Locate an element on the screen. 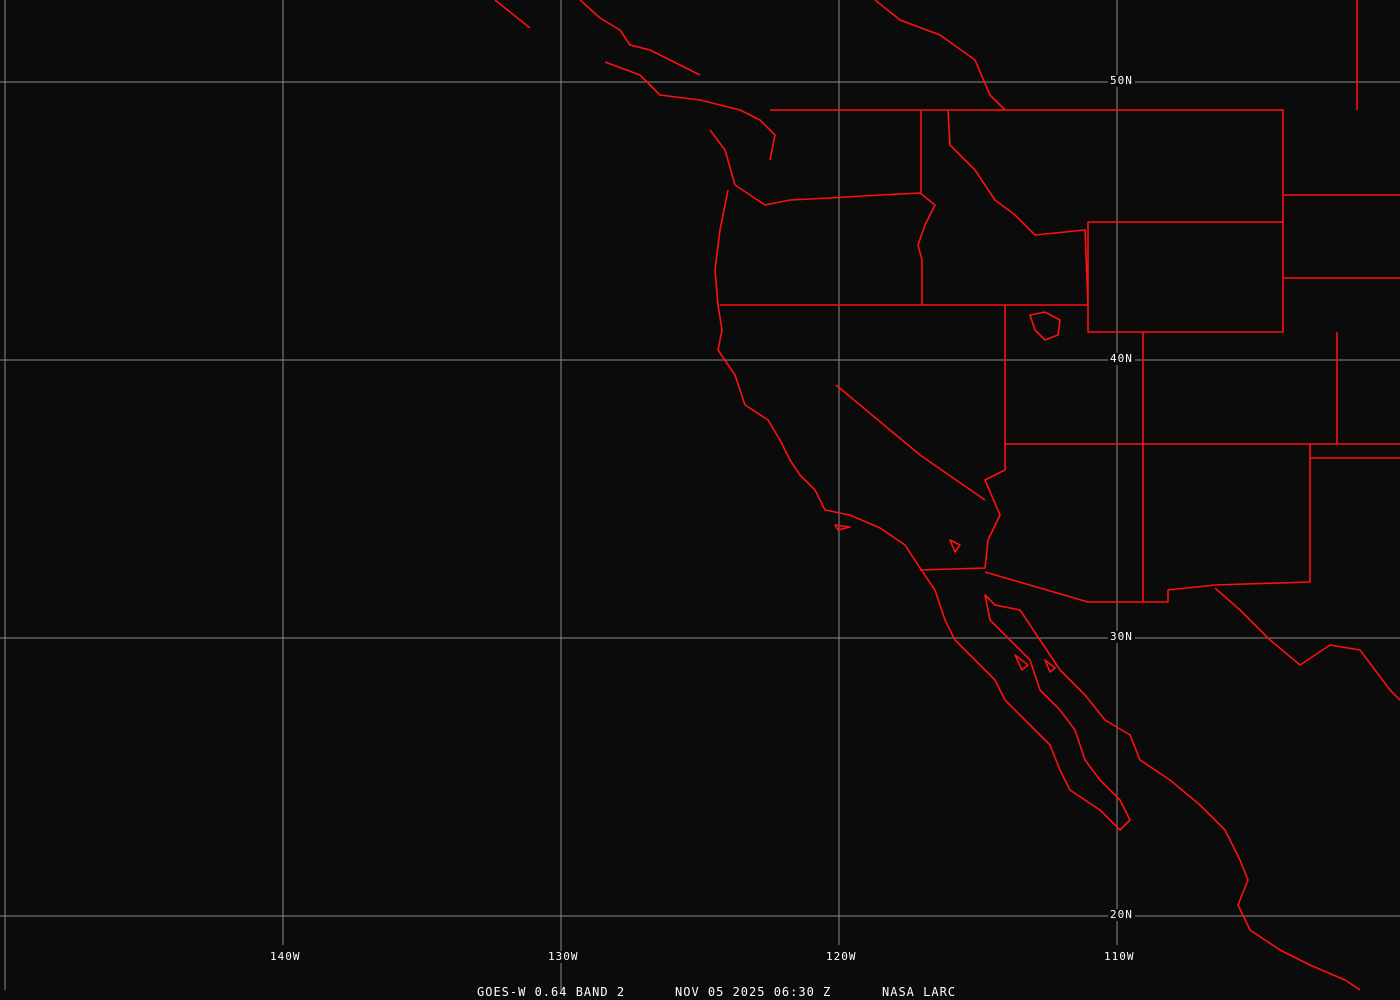 Image resolution: width=1400 pixels, height=1000 pixels. lon-label-130w: 130W is located at coordinates (563, 956).